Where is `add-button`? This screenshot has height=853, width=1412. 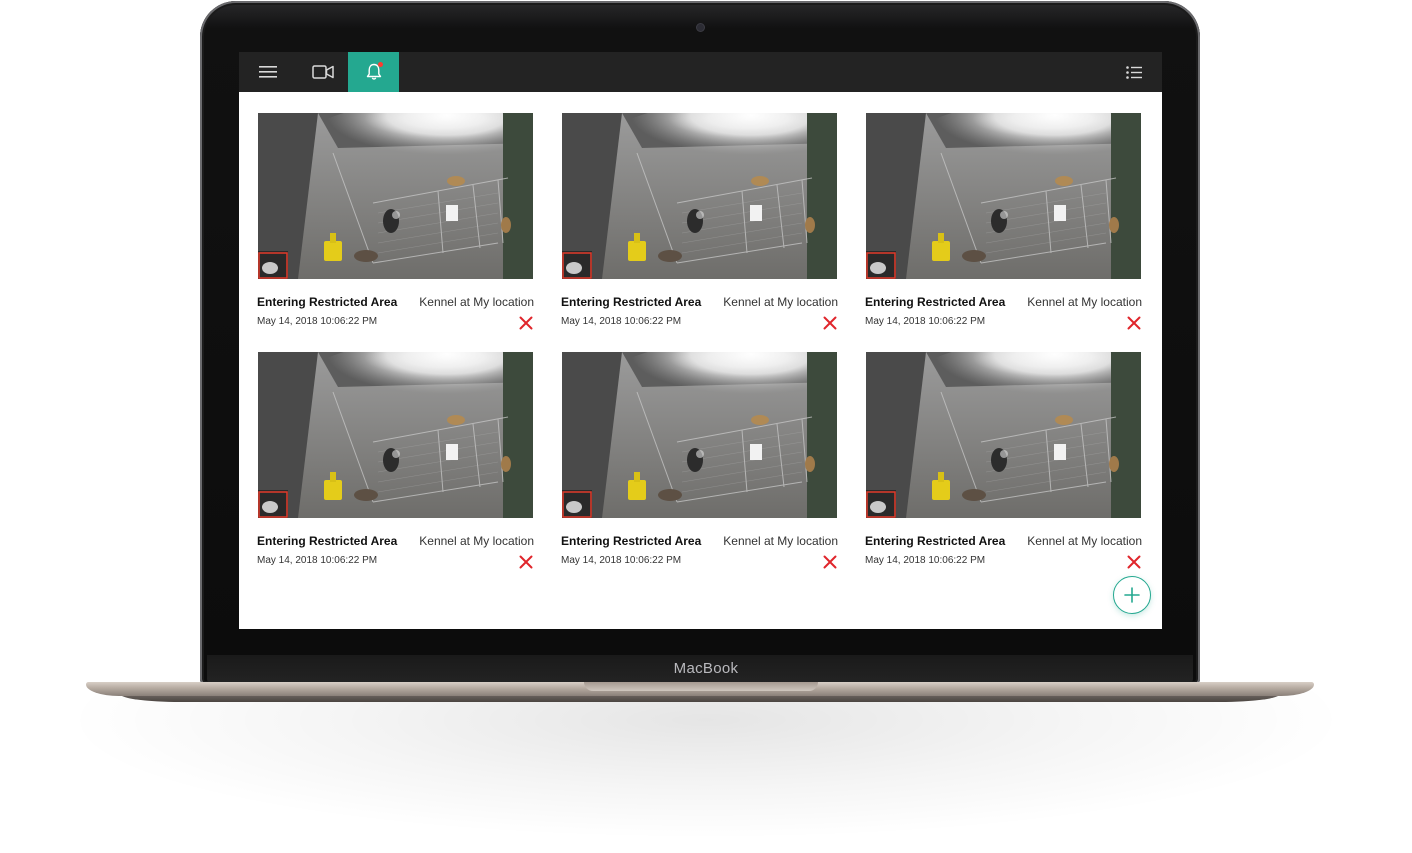 add-button is located at coordinates (1132, 595).